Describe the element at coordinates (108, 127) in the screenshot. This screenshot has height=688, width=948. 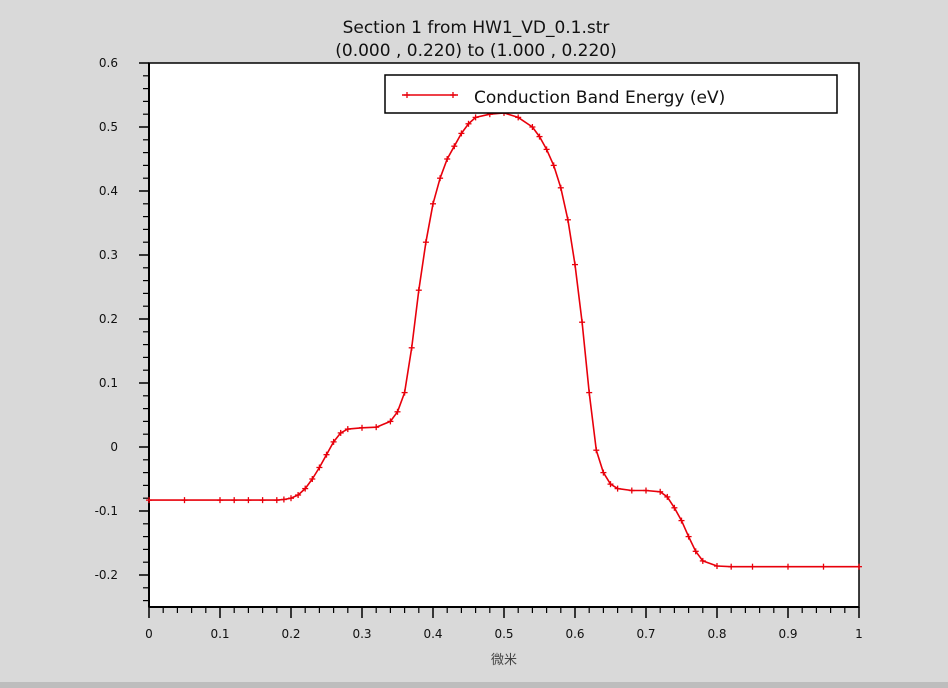
I see `y-tick-label: 0.5` at that location.